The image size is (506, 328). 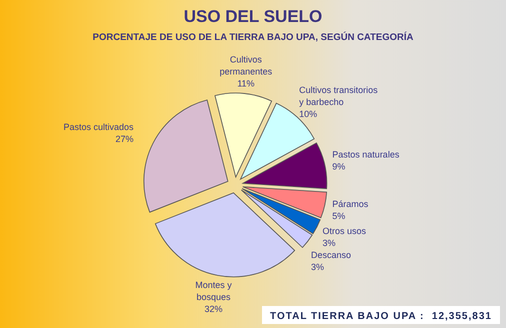 What do you see at coordinates (344, 231) in the screenshot?
I see `slice-label: Otros usos` at bounding box center [344, 231].